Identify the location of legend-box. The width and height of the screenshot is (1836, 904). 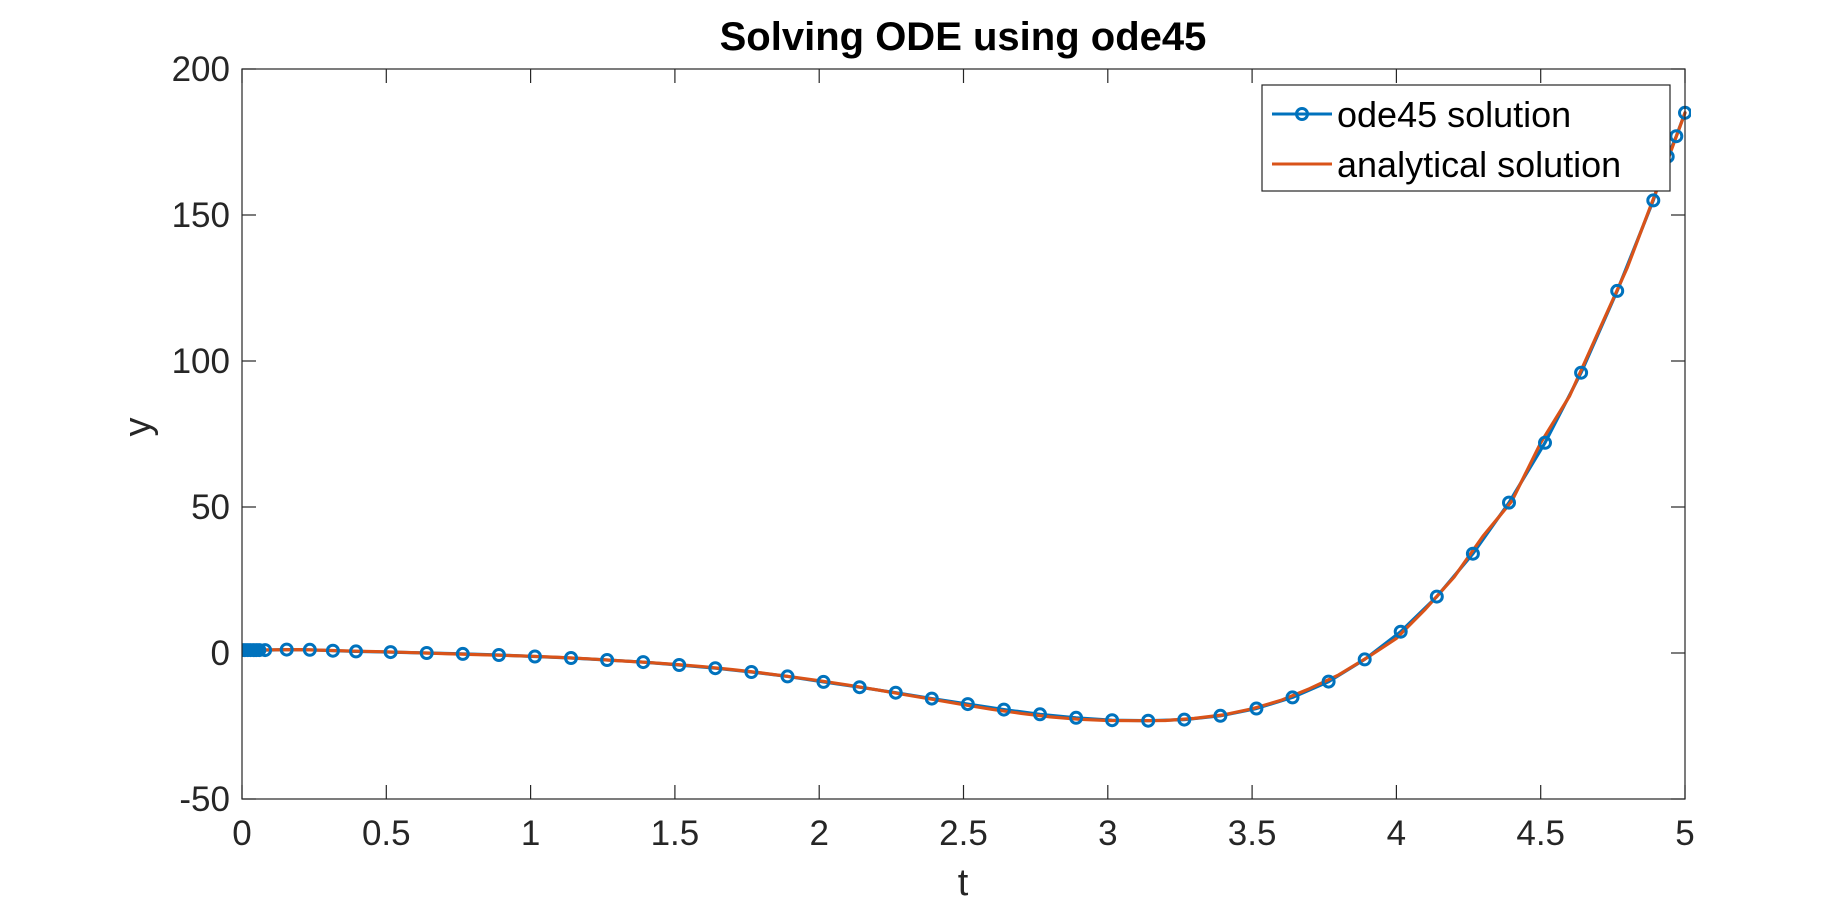
(1466, 138).